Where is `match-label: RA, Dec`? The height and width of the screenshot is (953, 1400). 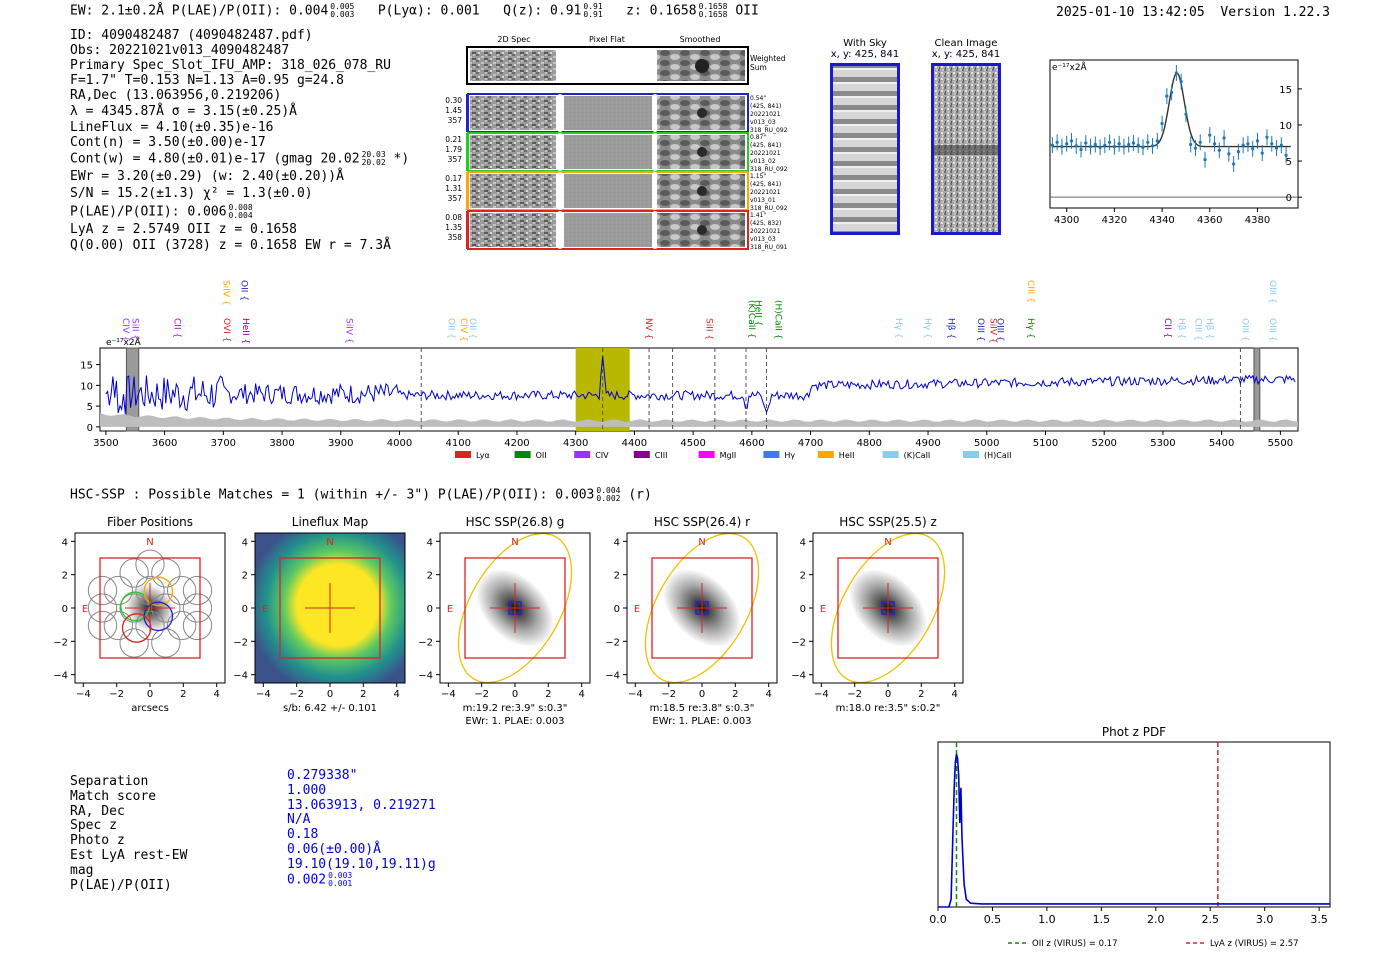
match-label: RA, Dec is located at coordinates (97, 811).